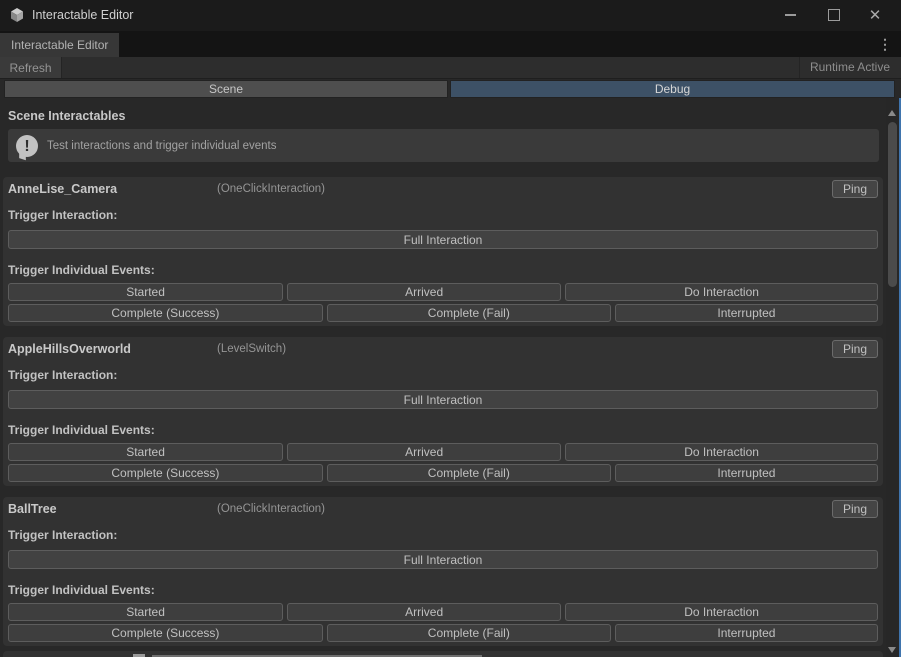 This screenshot has height=657, width=901. Describe the element at coordinates (31, 67) in the screenshot. I see `refresh-button: Refresh` at that location.